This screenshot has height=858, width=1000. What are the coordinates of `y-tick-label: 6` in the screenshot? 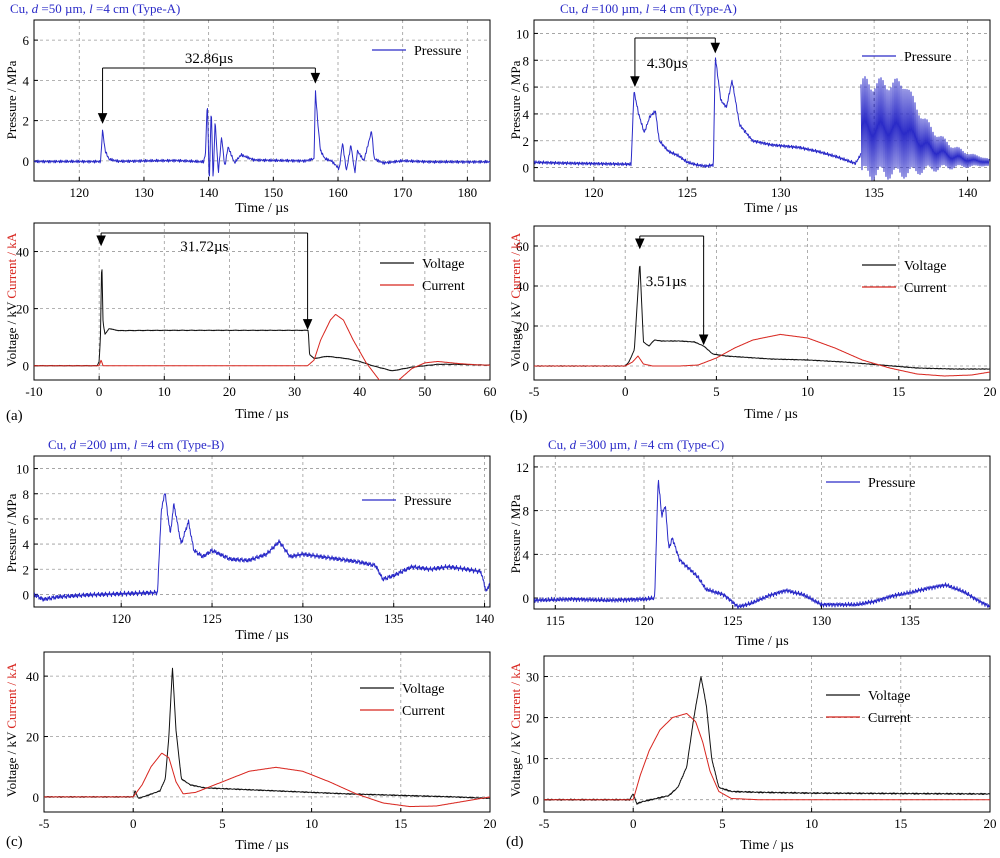 It's located at (526, 87).